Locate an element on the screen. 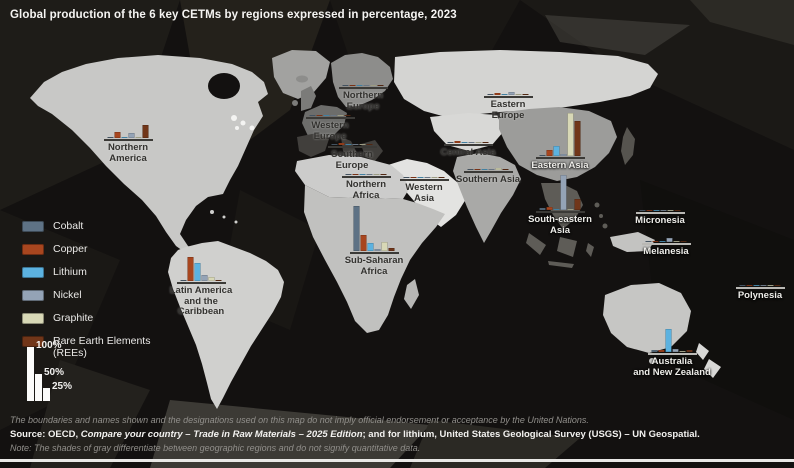 Image resolution: width=794 pixels, height=468 pixels. western-europe-copper-bar is located at coordinates (319, 115).